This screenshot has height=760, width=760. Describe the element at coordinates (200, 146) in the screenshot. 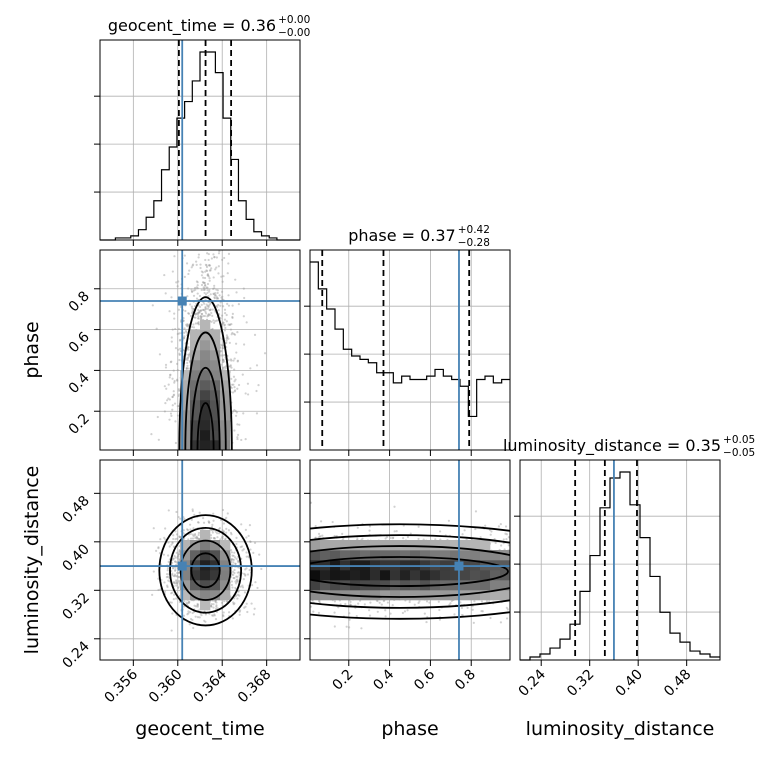

I see `histogram-bars` at that location.